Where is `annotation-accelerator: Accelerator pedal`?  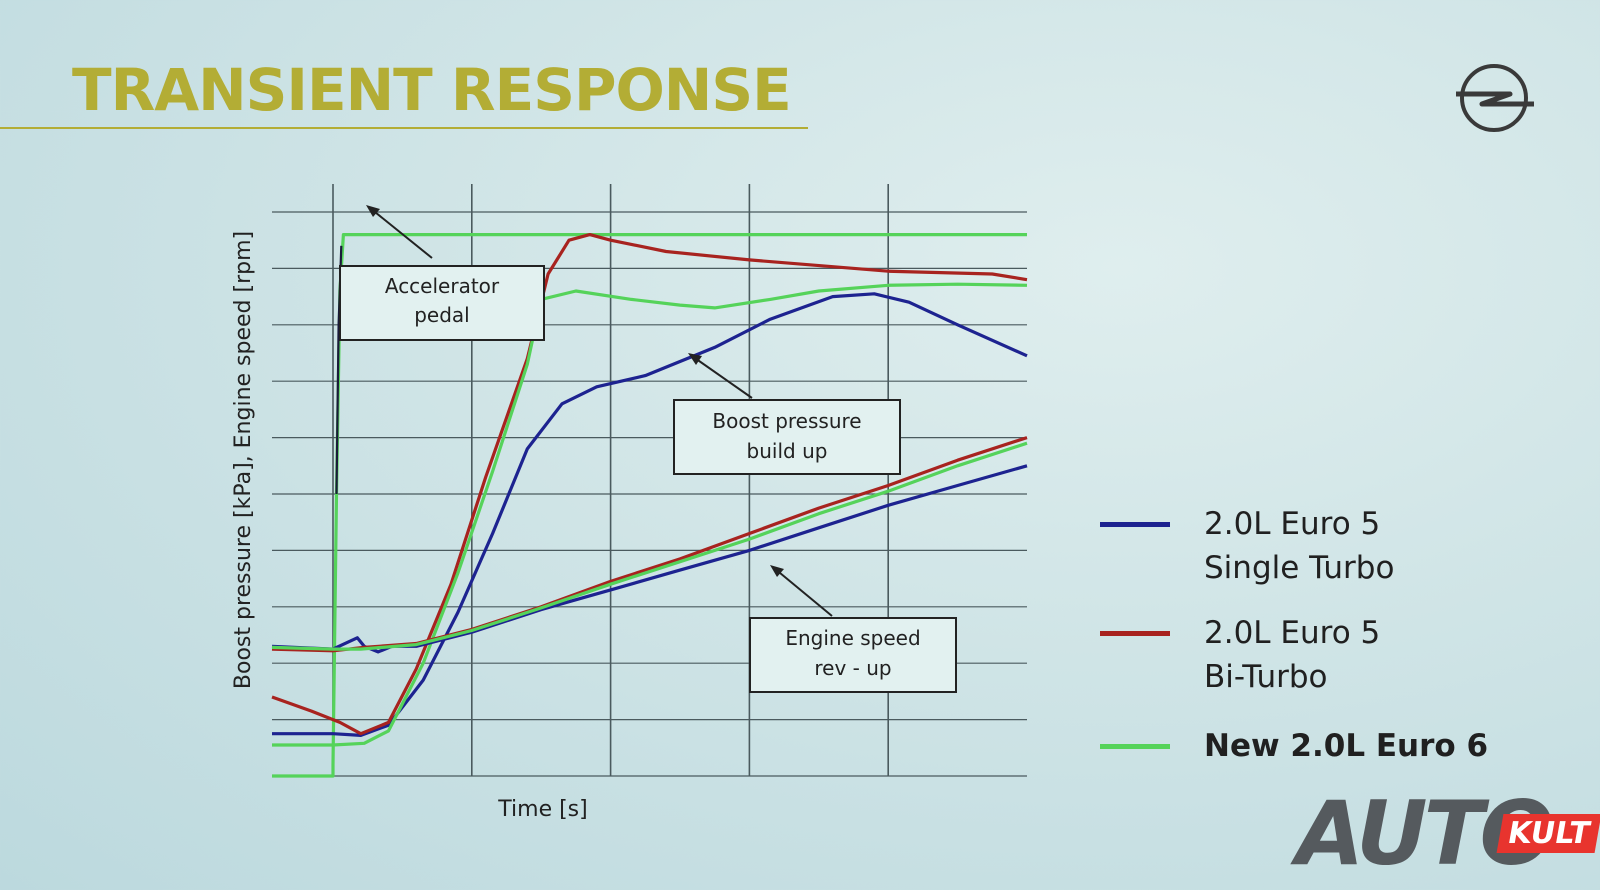
annotation-accelerator: Accelerator pedal is located at coordinates (442, 273).